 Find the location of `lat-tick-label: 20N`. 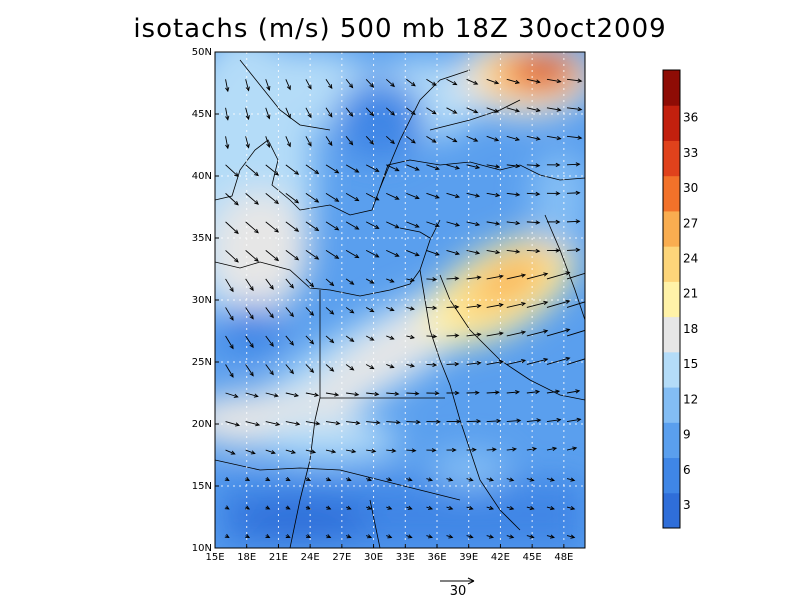

lat-tick-label: 20N is located at coordinates (202, 424).